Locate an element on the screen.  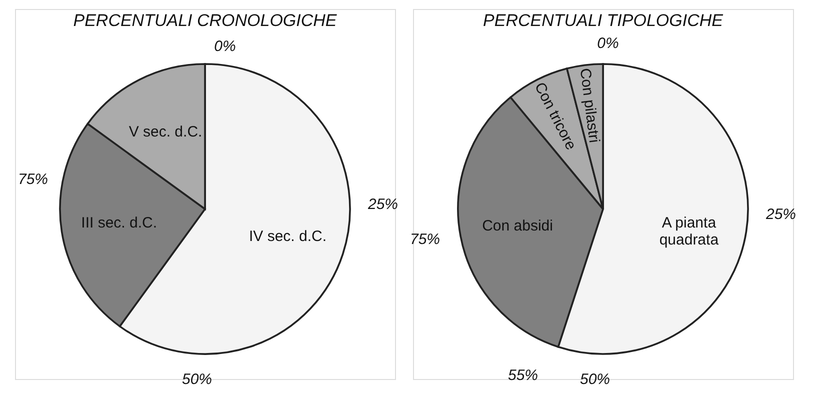
slice-label: Con absidi is located at coordinates (517, 225).